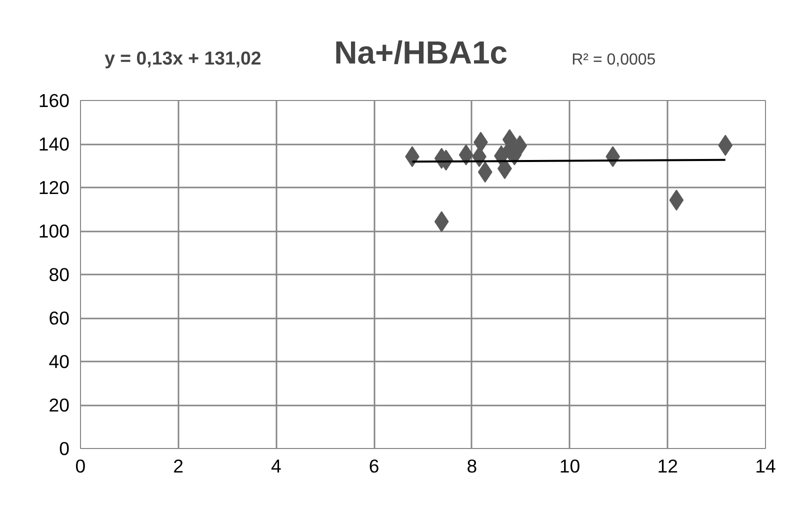  I want to click on x-tick-label: 0, so click(80, 466).